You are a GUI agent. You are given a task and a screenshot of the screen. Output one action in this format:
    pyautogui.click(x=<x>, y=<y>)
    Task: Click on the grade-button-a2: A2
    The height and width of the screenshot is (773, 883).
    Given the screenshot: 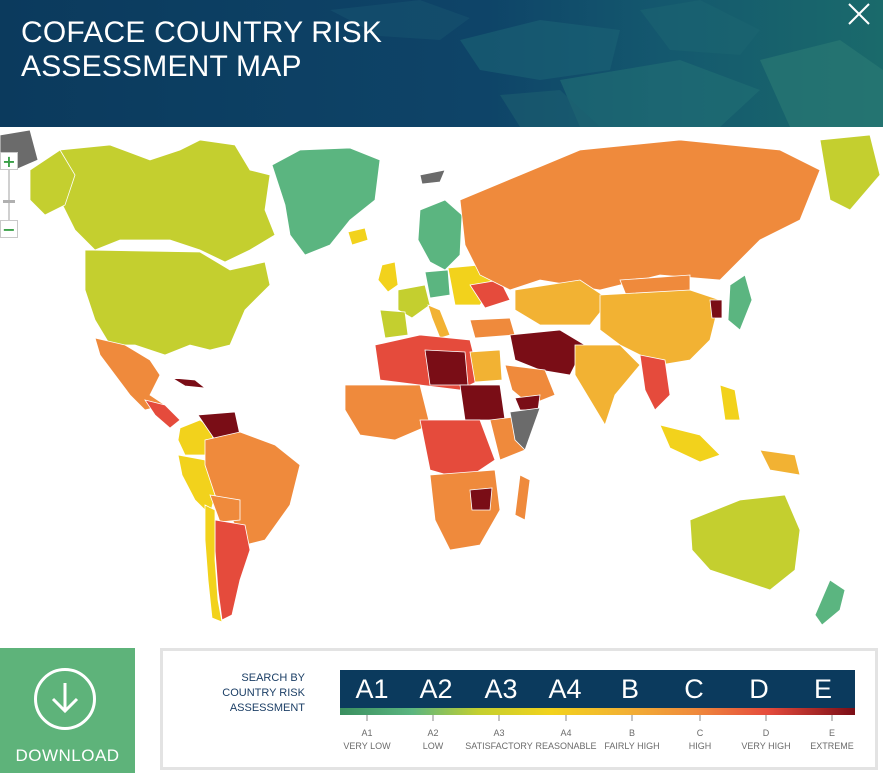 What is the action you would take?
    pyautogui.click(x=436, y=689)
    